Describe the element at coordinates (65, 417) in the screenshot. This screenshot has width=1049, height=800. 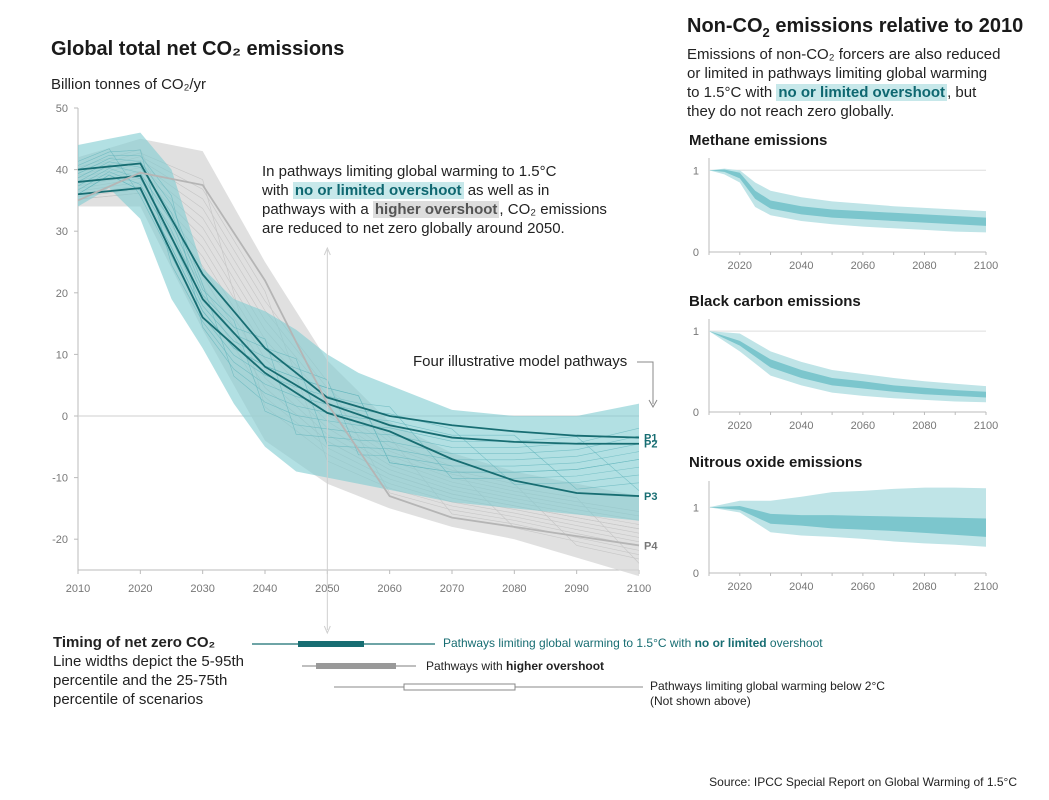
I see `y-tick-label: 0` at that location.